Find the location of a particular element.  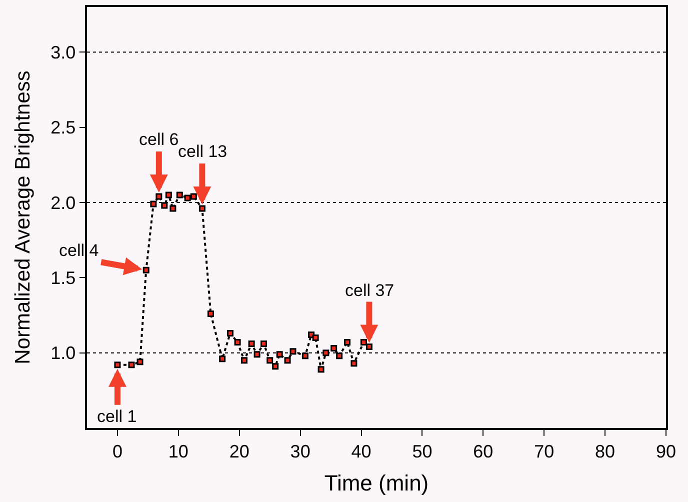

x-tick-label: 80 is located at coordinates (605, 451).